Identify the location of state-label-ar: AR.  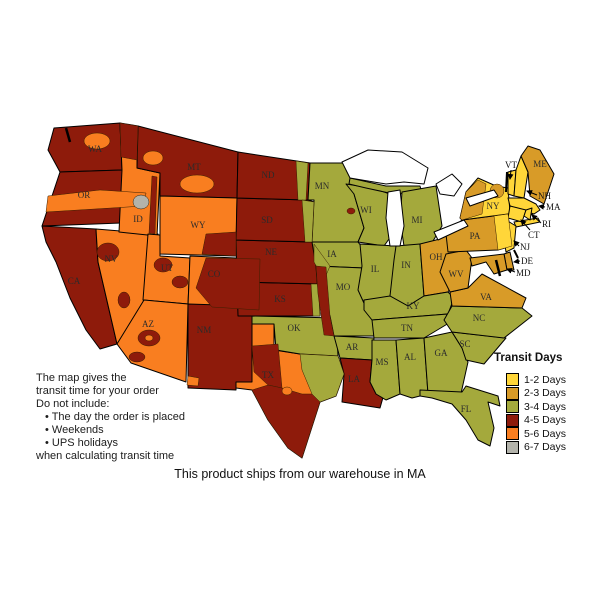
(352, 347).